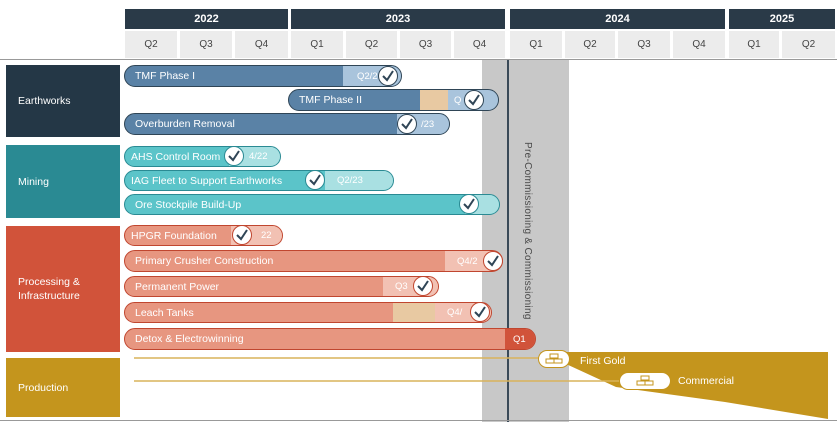 Image resolution: width=837 pixels, height=427 pixels. I want to click on task-end-label: /23, so click(428, 124).